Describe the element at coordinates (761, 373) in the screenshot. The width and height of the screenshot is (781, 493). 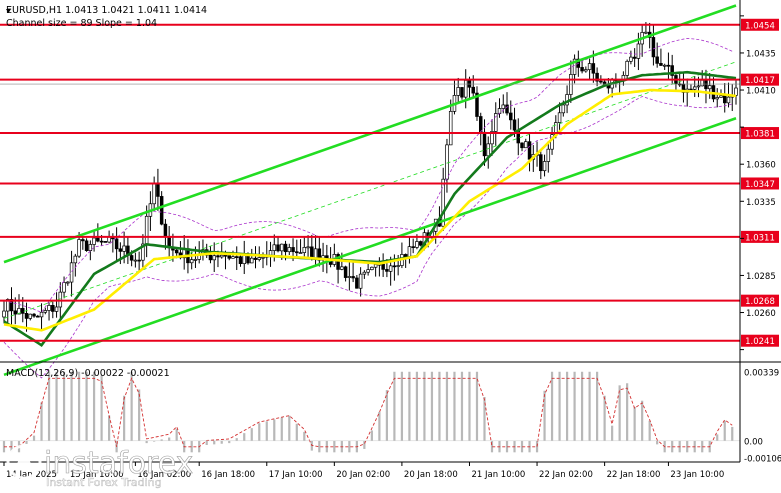
I see `macd-tick-label: 0.00339` at that location.